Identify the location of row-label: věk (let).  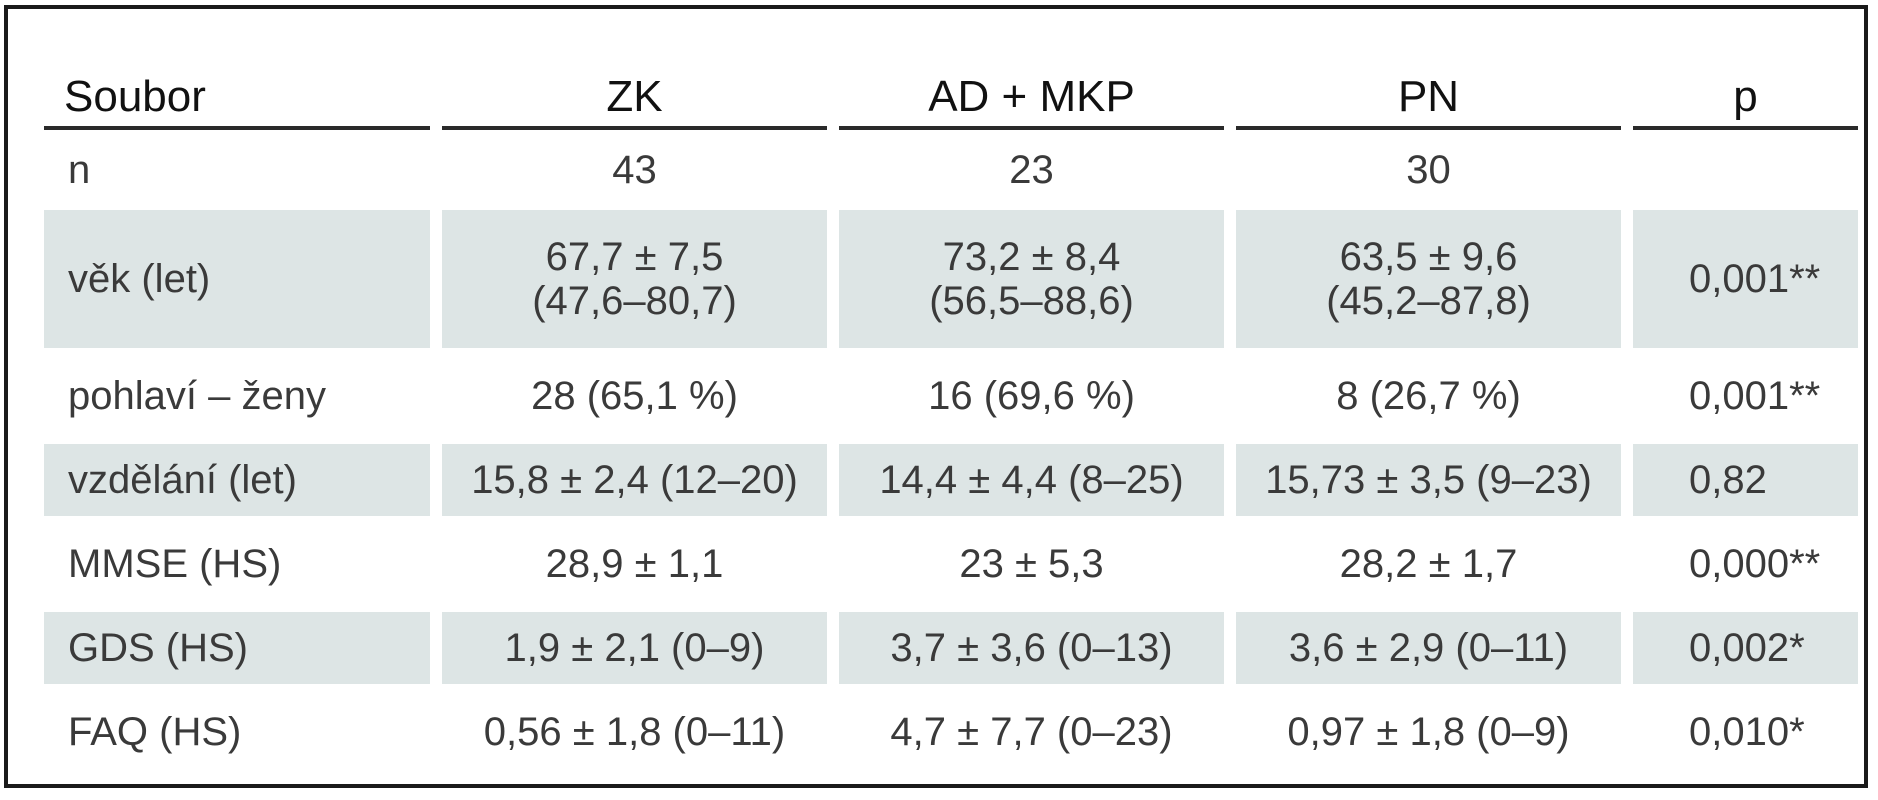
(237, 279).